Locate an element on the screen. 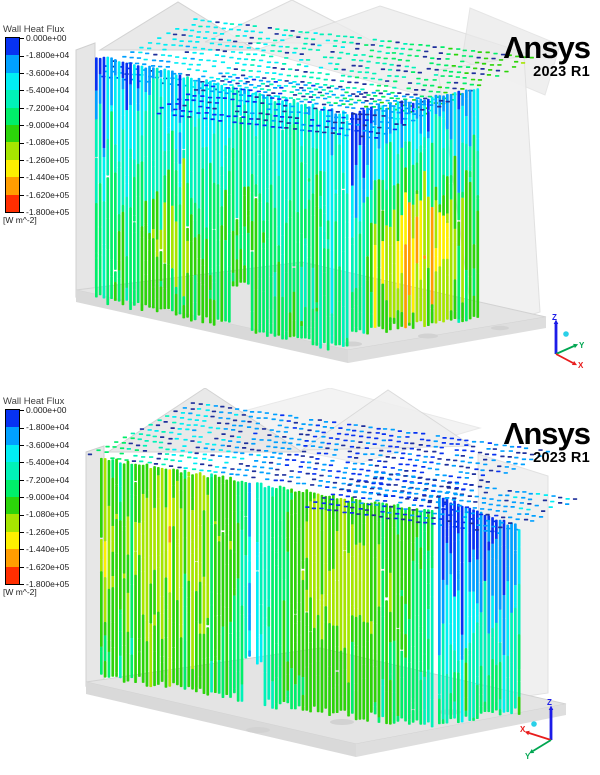 The height and width of the screenshot is (775, 600). orientation-triad: Z Y X is located at coordinates (568, 341).